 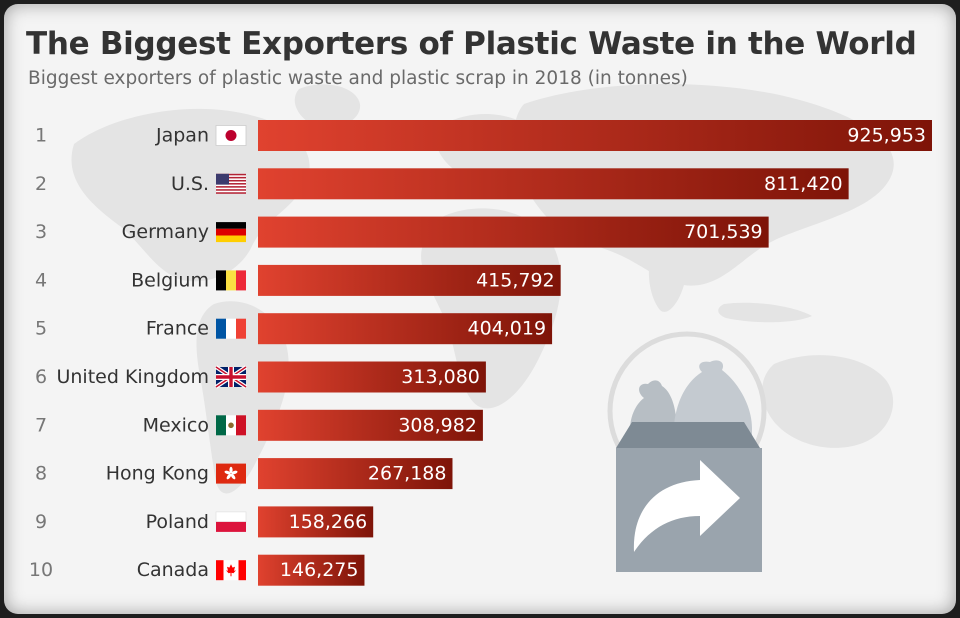 I want to click on bar-hong-kong, so click(x=355, y=474).